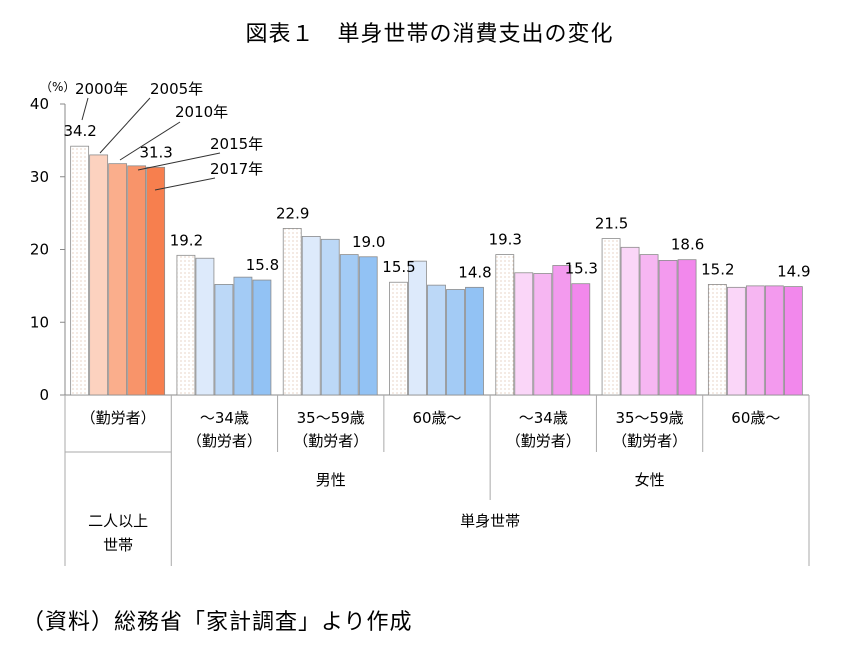  Describe the element at coordinates (292, 213) in the screenshot. I see `data-label: 22.9` at that location.